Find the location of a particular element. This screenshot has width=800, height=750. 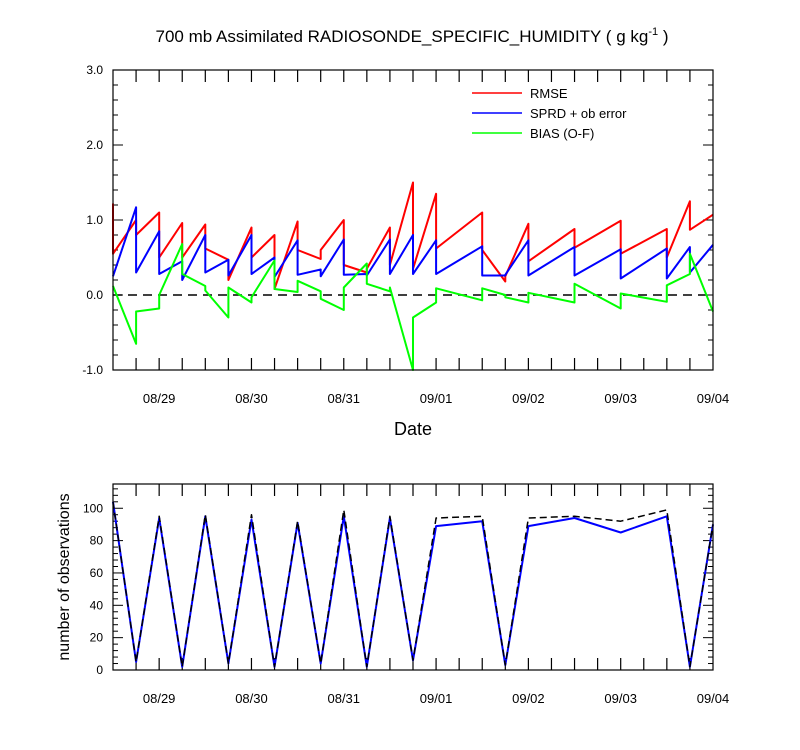

top-y-tick-label: 1.0 is located at coordinates (94, 220).